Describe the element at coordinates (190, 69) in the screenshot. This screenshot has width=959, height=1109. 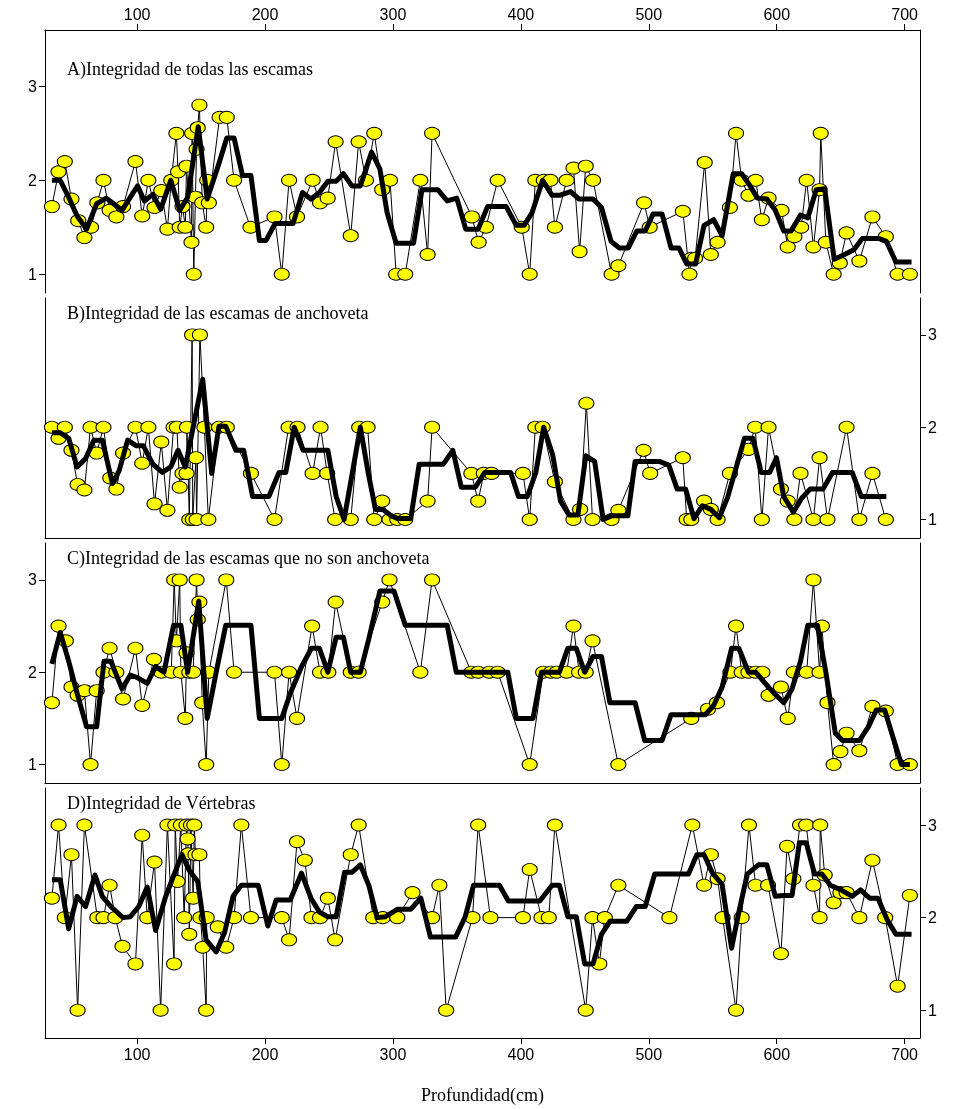
I see `text: A)Integridad de todas las escamas` at that location.